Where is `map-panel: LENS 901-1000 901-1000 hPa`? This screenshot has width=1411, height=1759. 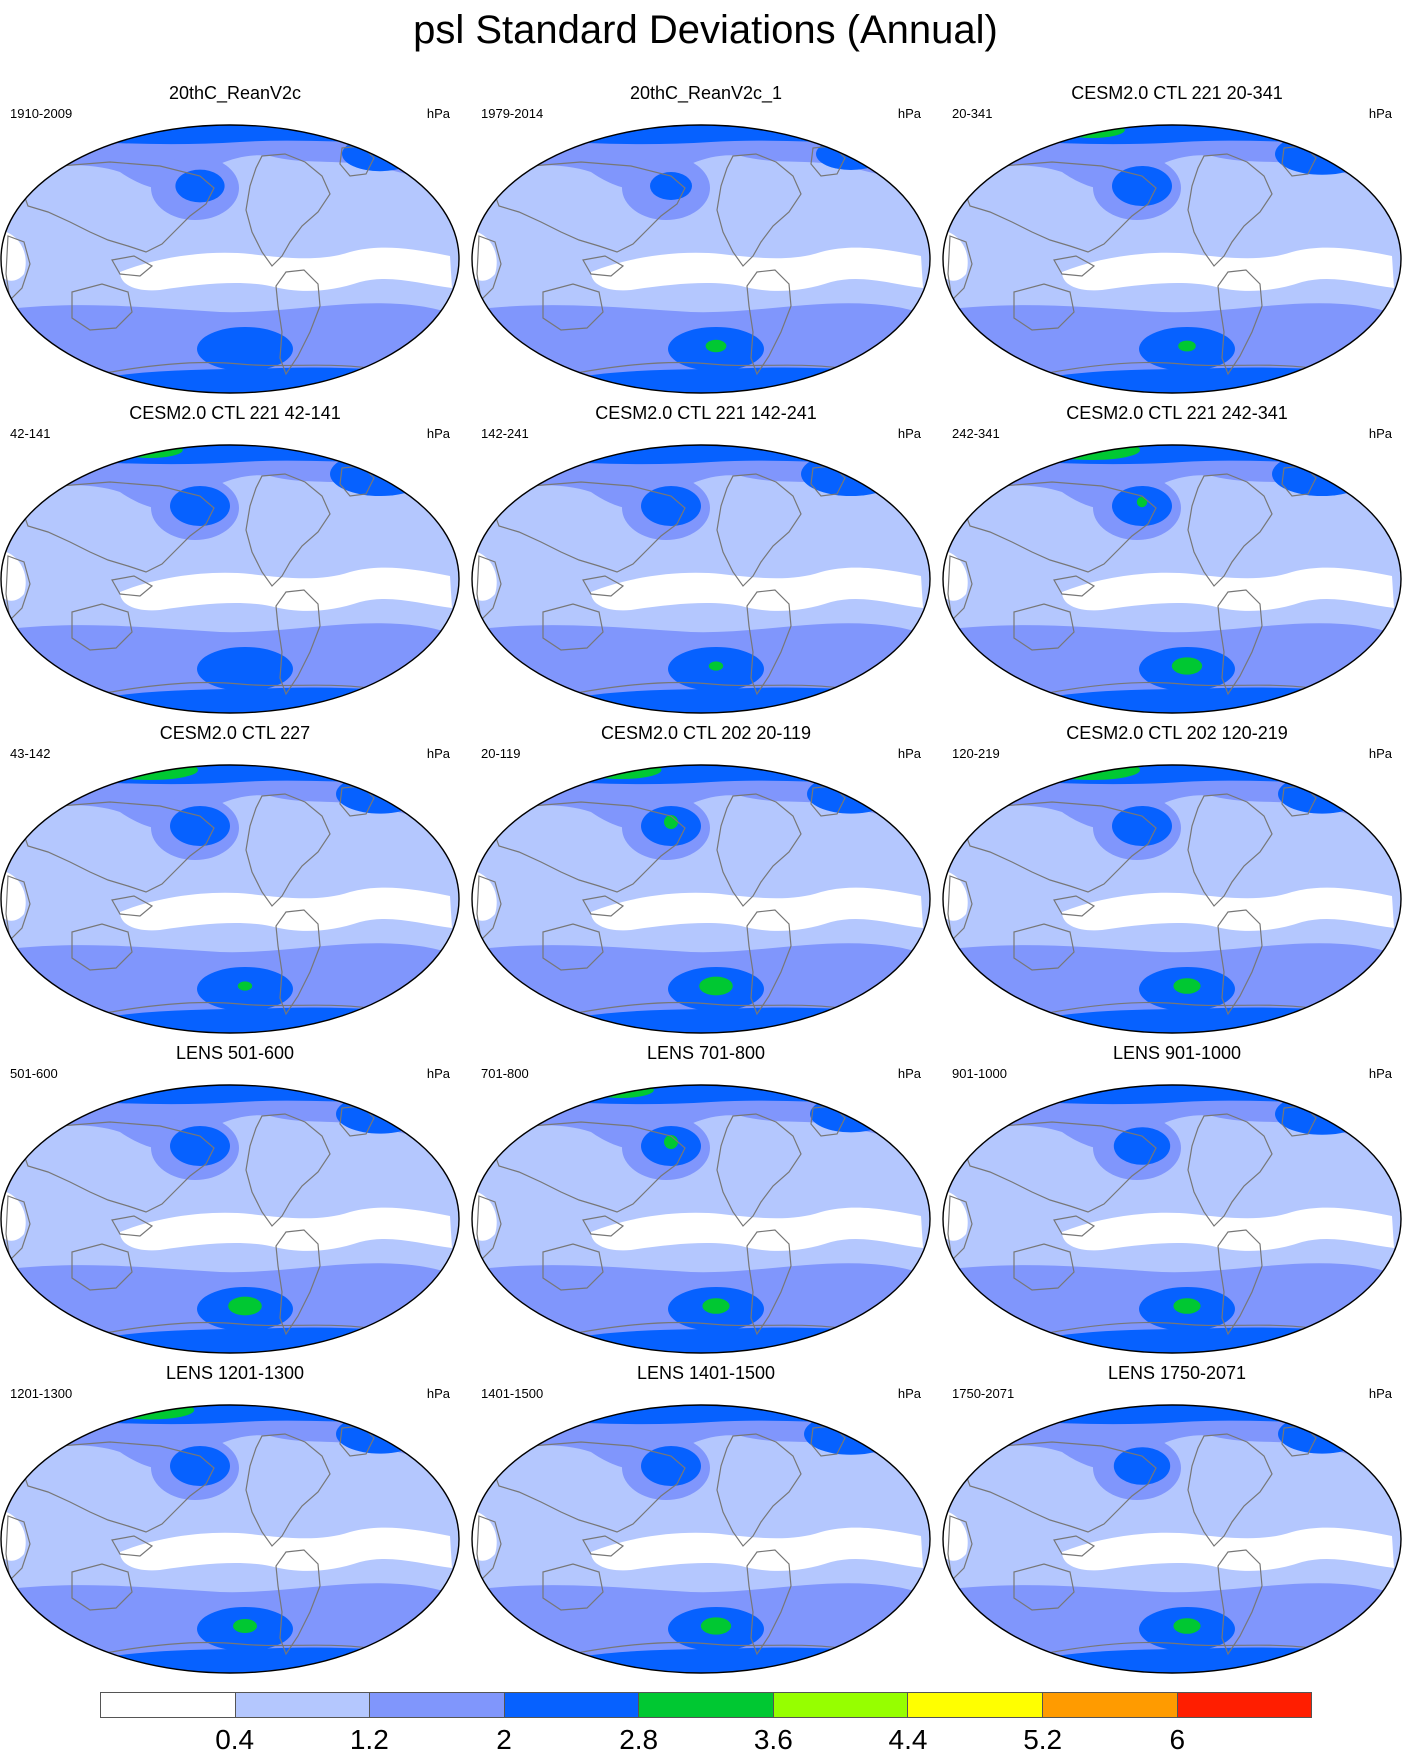 map-panel: LENS 901-1000 901-1000 hPa is located at coordinates (1176, 1202).